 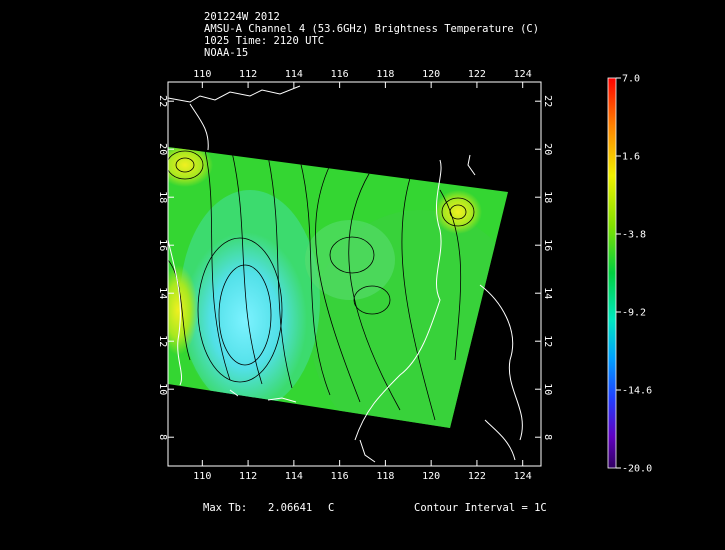 What do you see at coordinates (162, 293) in the screenshot?
I see `lat-tick-label-left: 14` at bounding box center [162, 293].